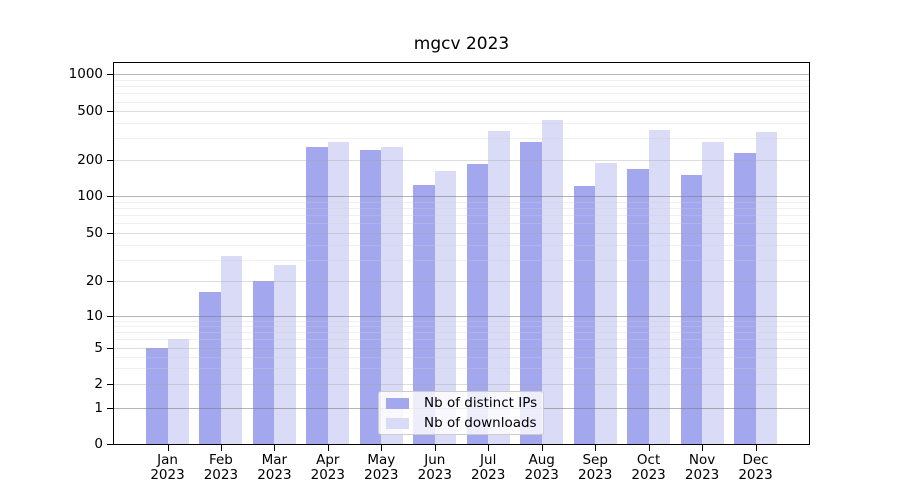  Describe the element at coordinates (445, 307) in the screenshot. I see `bar-downloads-jun` at that location.